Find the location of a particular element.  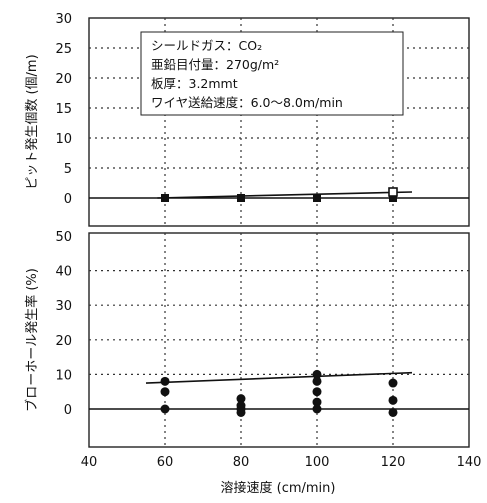

bottom-y-tick-label: 30 is located at coordinates (63, 306).